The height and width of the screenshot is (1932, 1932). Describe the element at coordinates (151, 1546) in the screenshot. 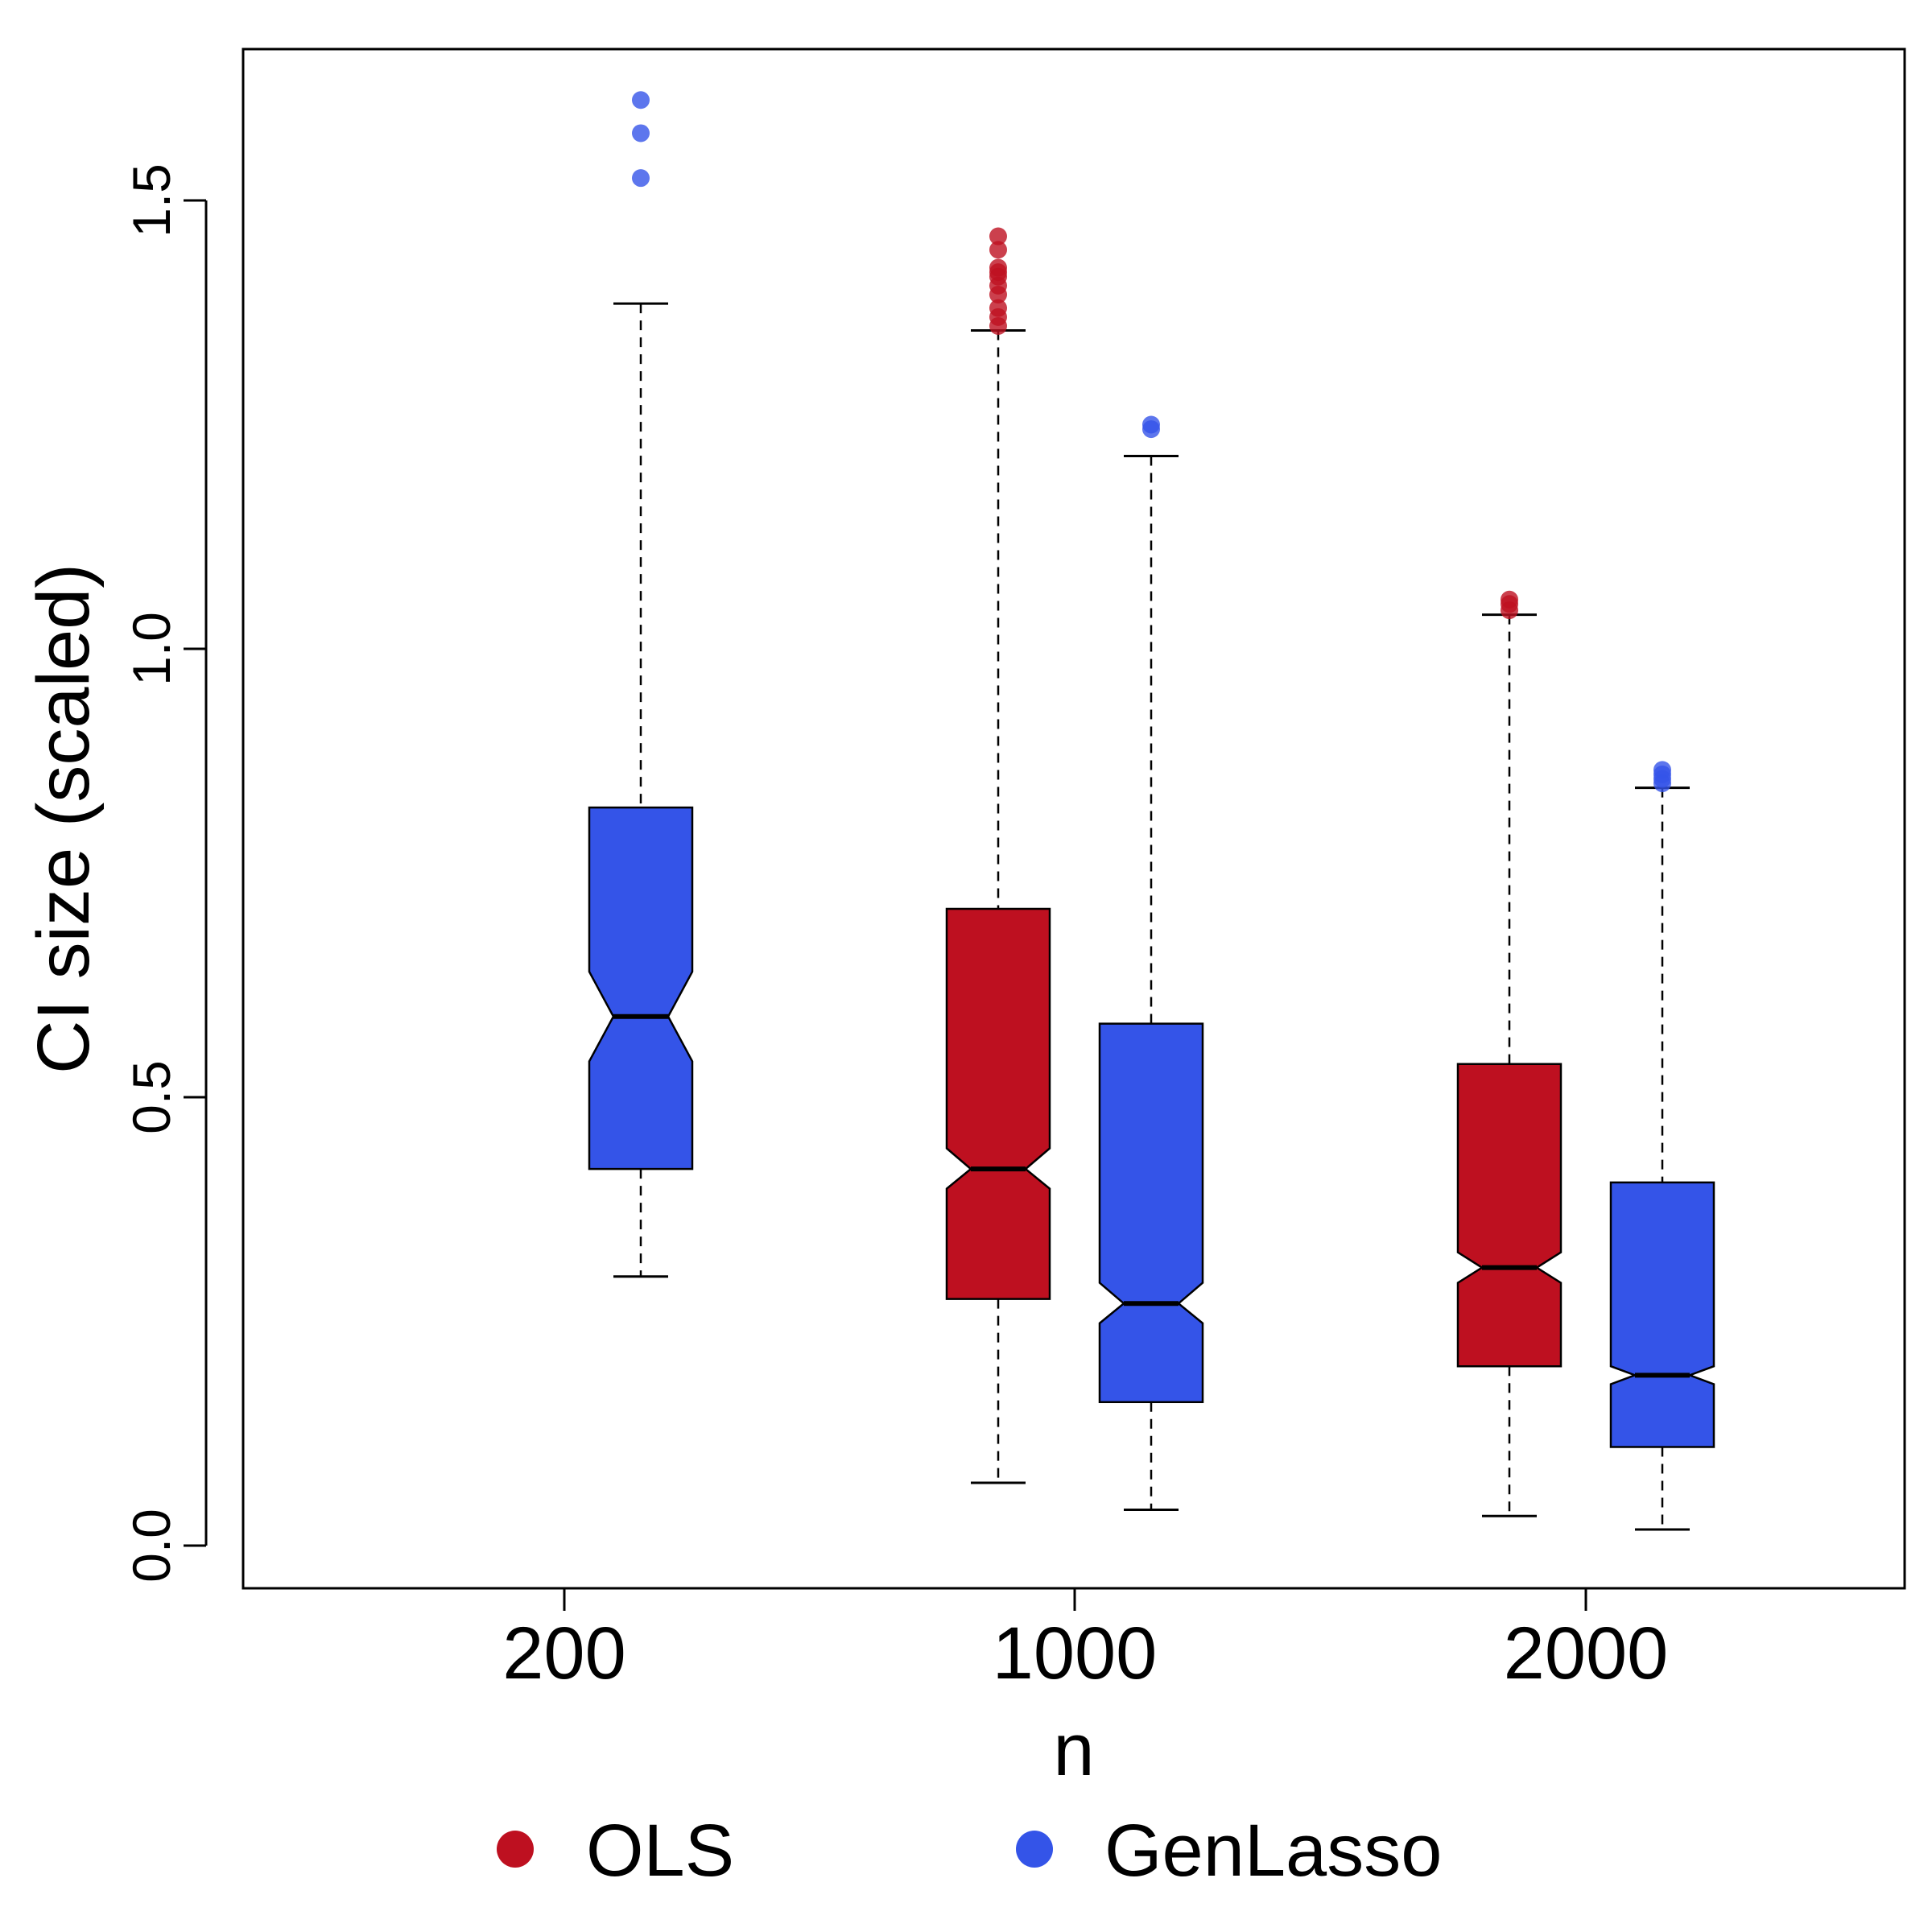

I see `y-tick-label: 0.0` at that location.